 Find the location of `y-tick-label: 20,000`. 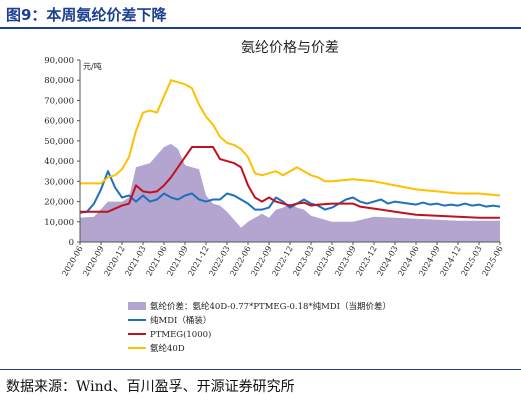

y-tick-label: 20,000 is located at coordinates (59, 203).